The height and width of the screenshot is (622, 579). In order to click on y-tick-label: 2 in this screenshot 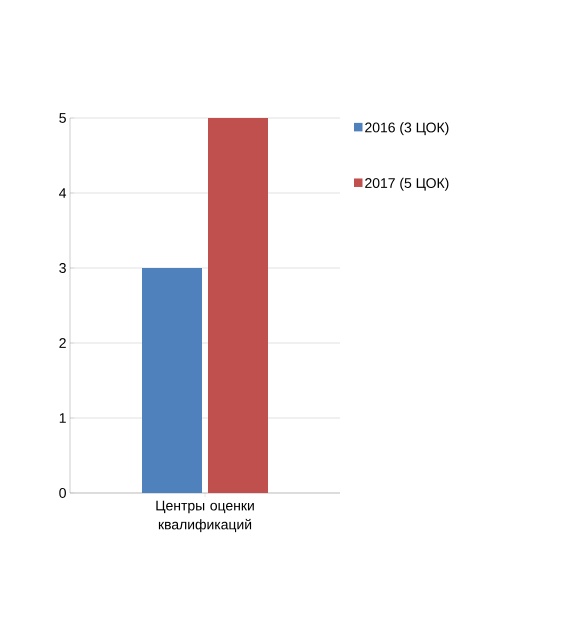, I will do `click(62, 343)`.